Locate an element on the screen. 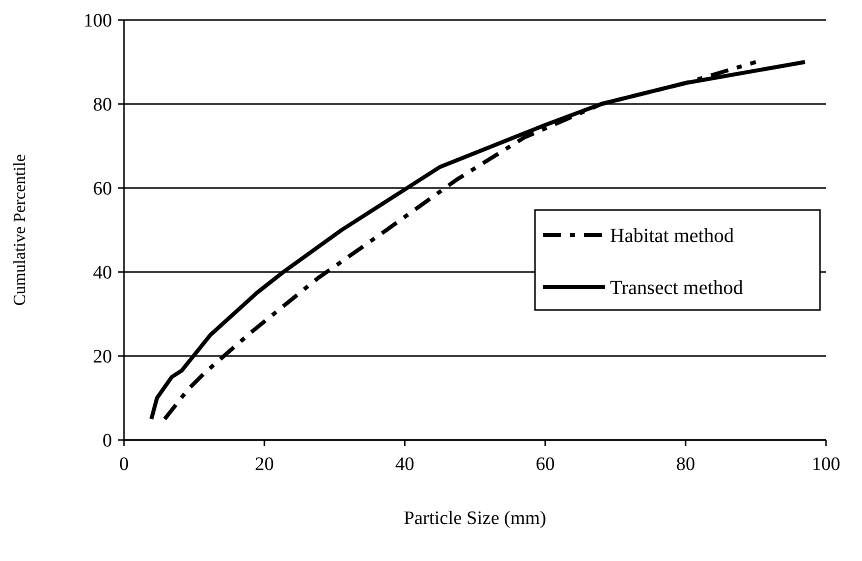 The height and width of the screenshot is (561, 862). y-tick-label: 80 is located at coordinates (102, 105).